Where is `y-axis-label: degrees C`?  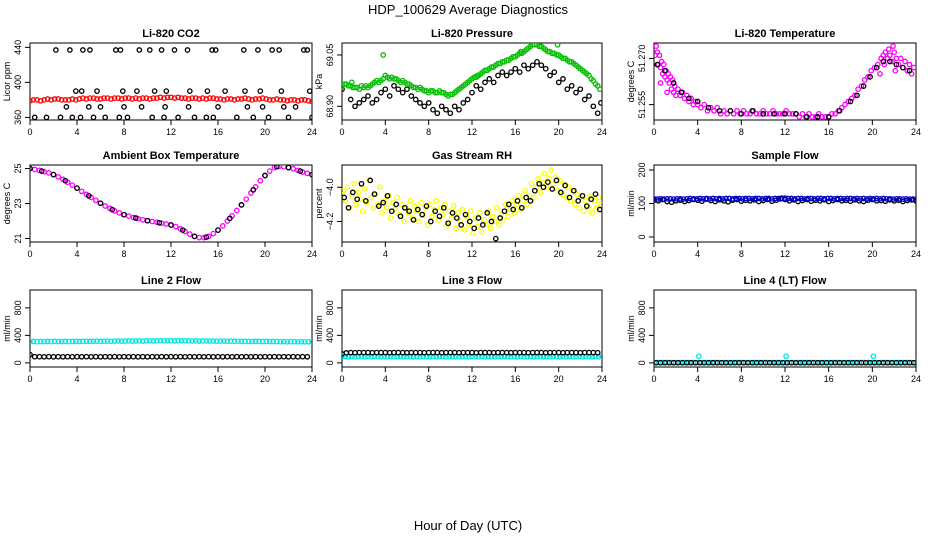
y-axis-label: degrees C is located at coordinates (7, 203).